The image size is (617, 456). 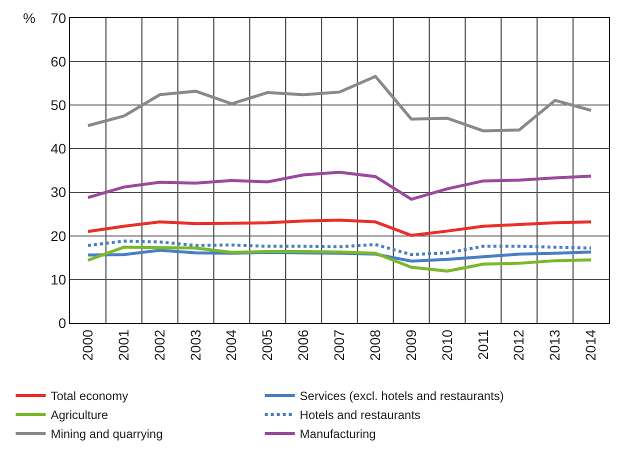 I want to click on y-tick-label: 30, so click(x=58, y=192).